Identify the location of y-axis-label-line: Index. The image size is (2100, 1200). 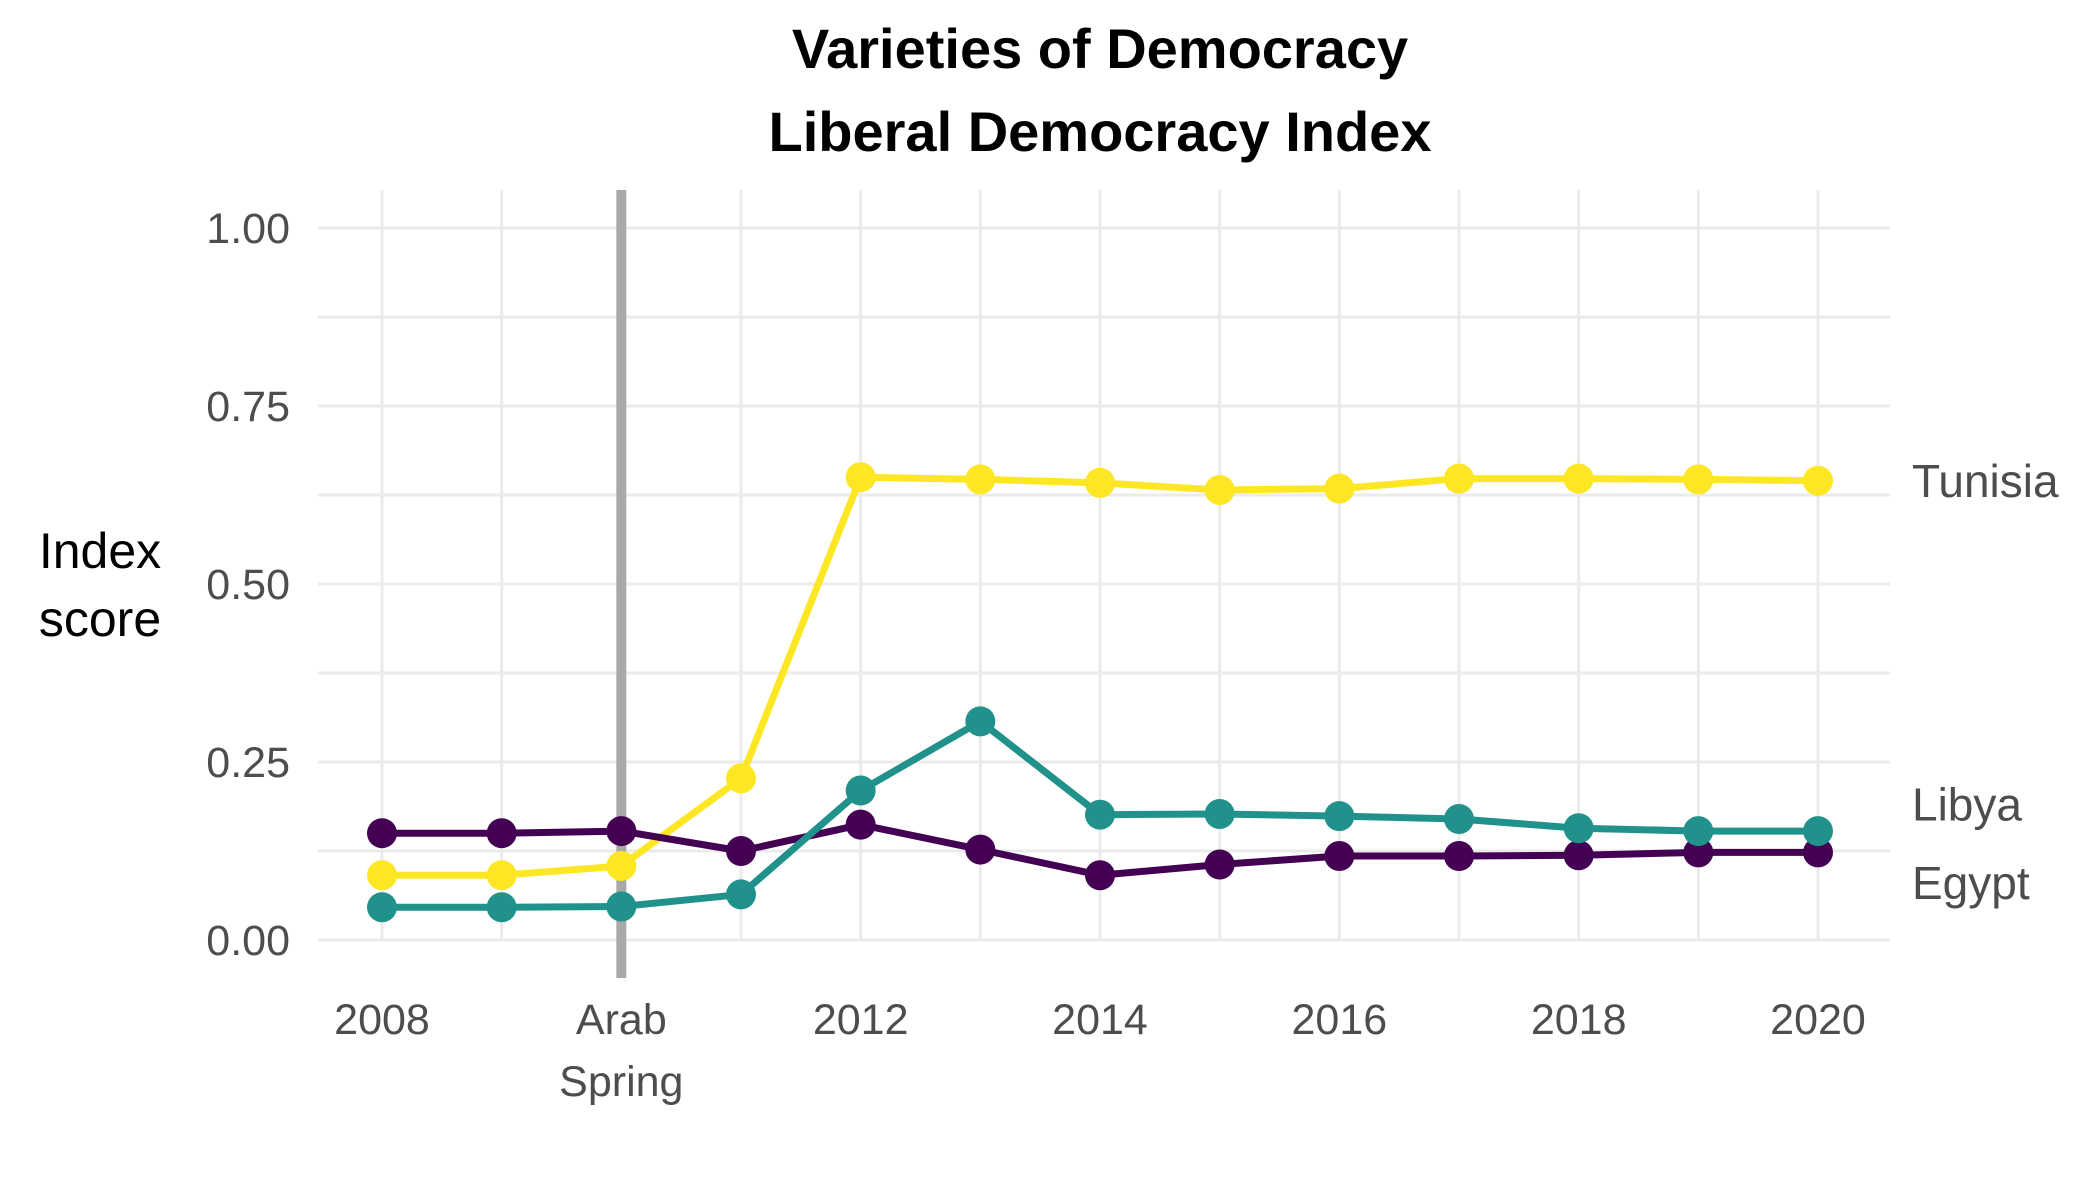
(100, 551).